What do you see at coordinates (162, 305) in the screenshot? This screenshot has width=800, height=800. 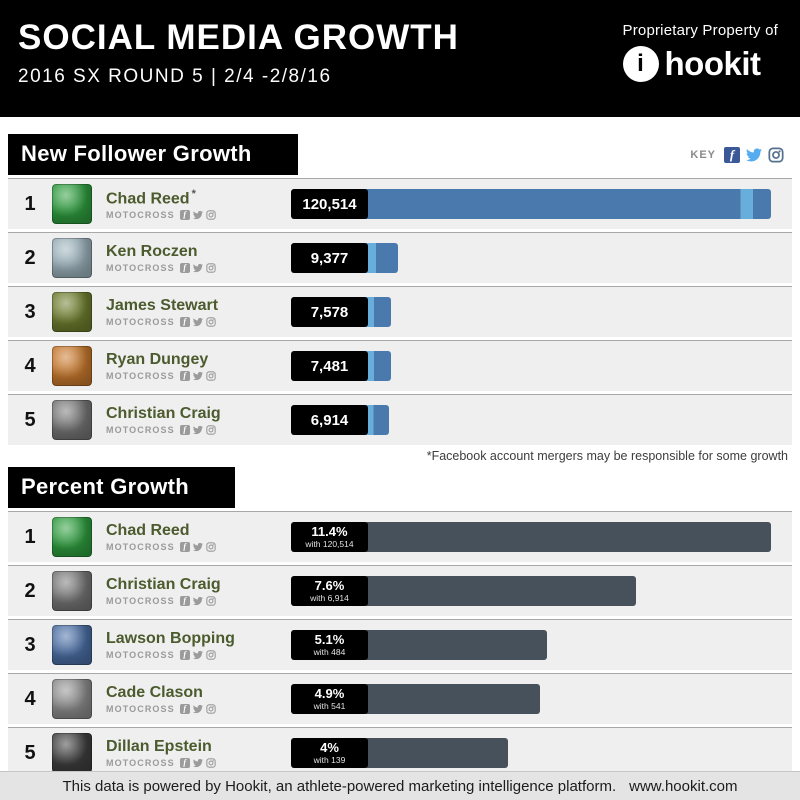 I see `athlete-name: James Stewart` at bounding box center [162, 305].